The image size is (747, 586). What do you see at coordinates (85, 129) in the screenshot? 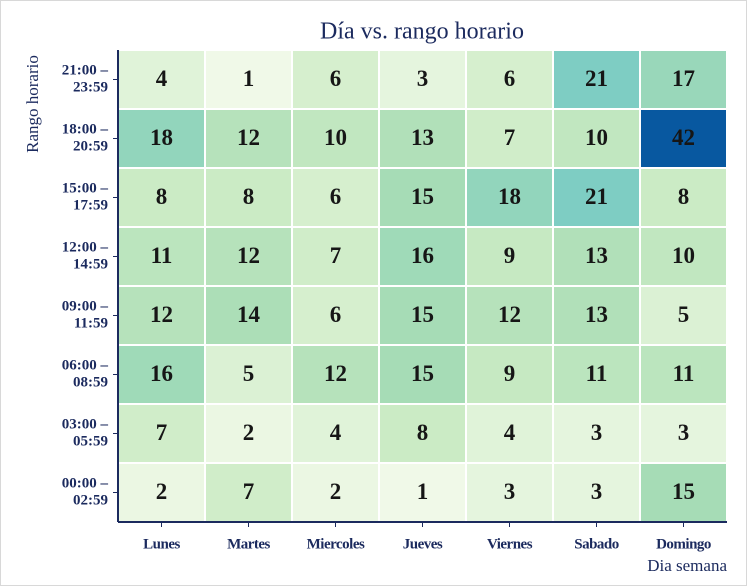
I see `y-tick-label: 18:00 –` at bounding box center [85, 129].